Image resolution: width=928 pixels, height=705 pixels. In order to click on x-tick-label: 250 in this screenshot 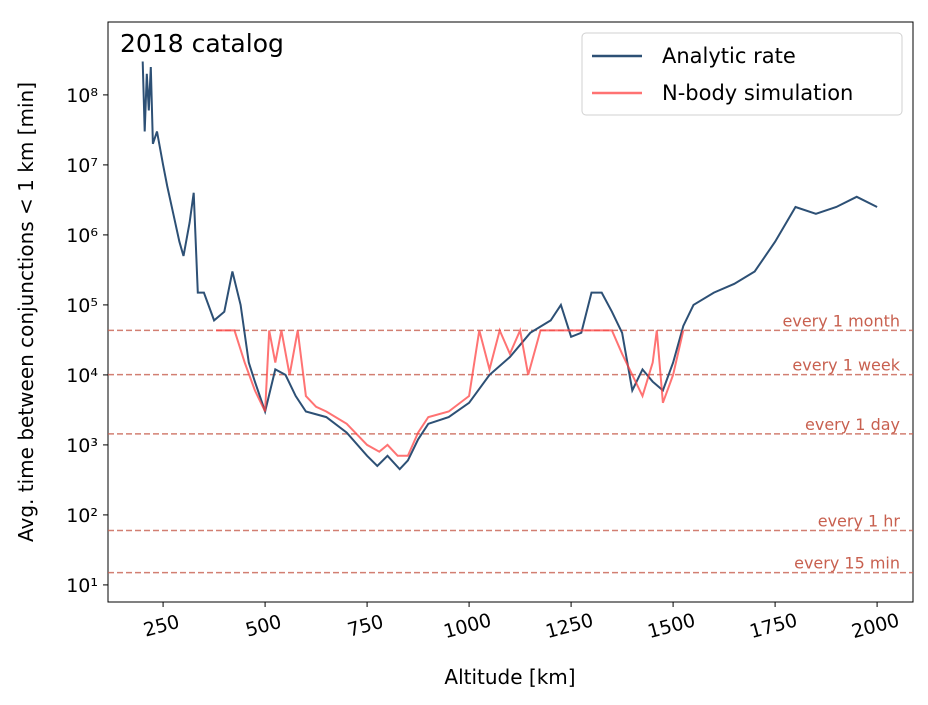, I will do `click(161, 626)`.